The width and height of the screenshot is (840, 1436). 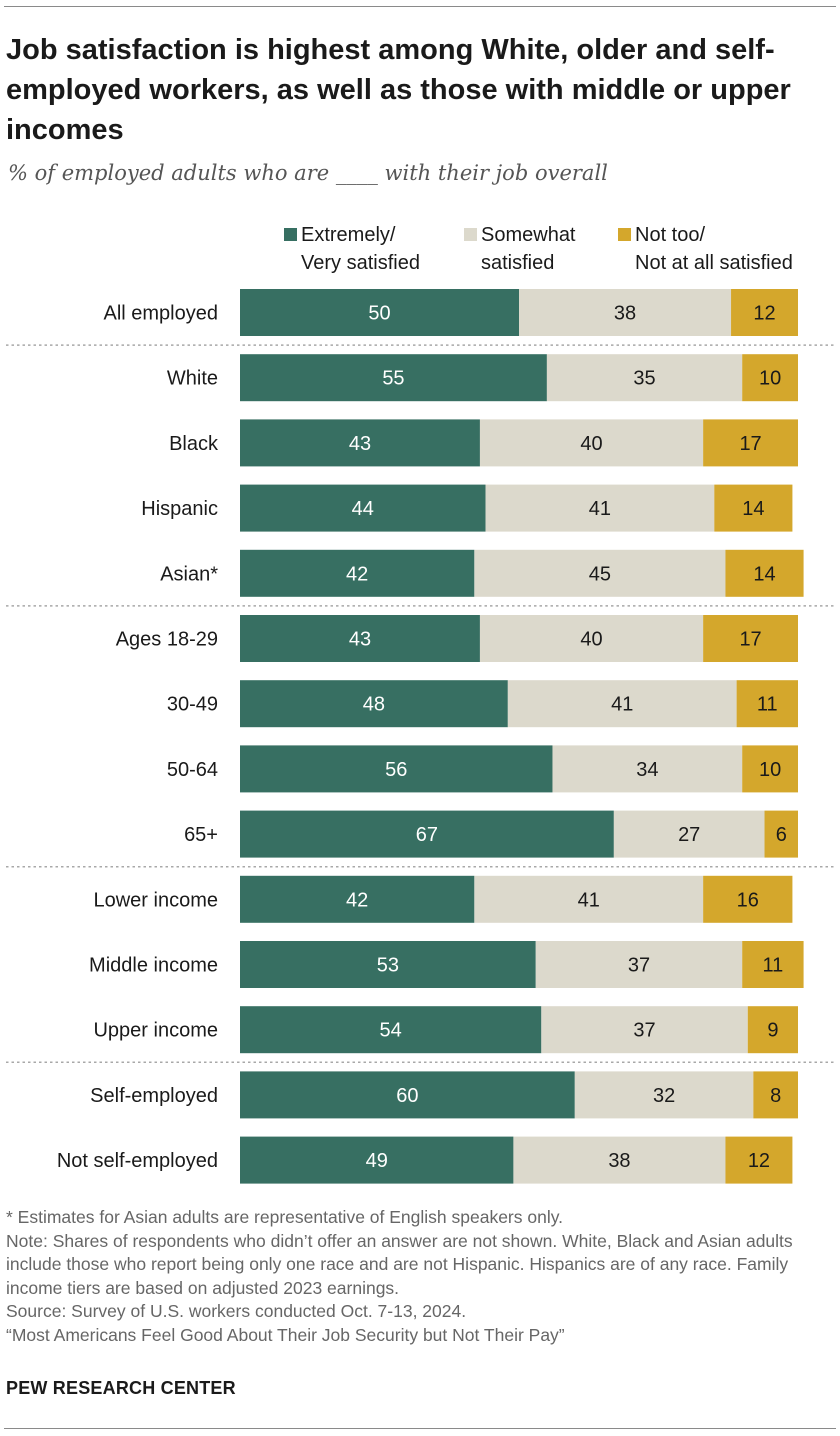 What do you see at coordinates (360, 263) in the screenshot?
I see `legend-label-very-satisfied-line2: Very satisfied` at bounding box center [360, 263].